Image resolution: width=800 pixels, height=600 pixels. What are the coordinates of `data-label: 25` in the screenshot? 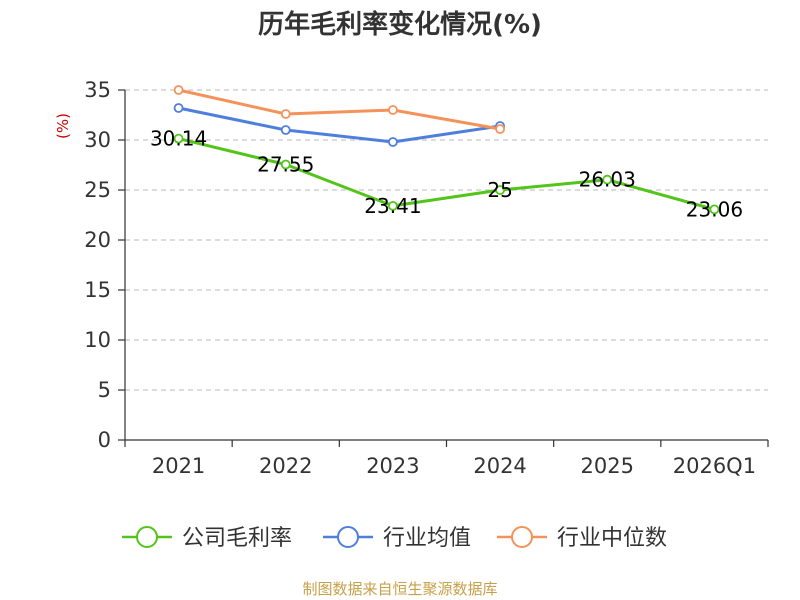 It's located at (499, 190).